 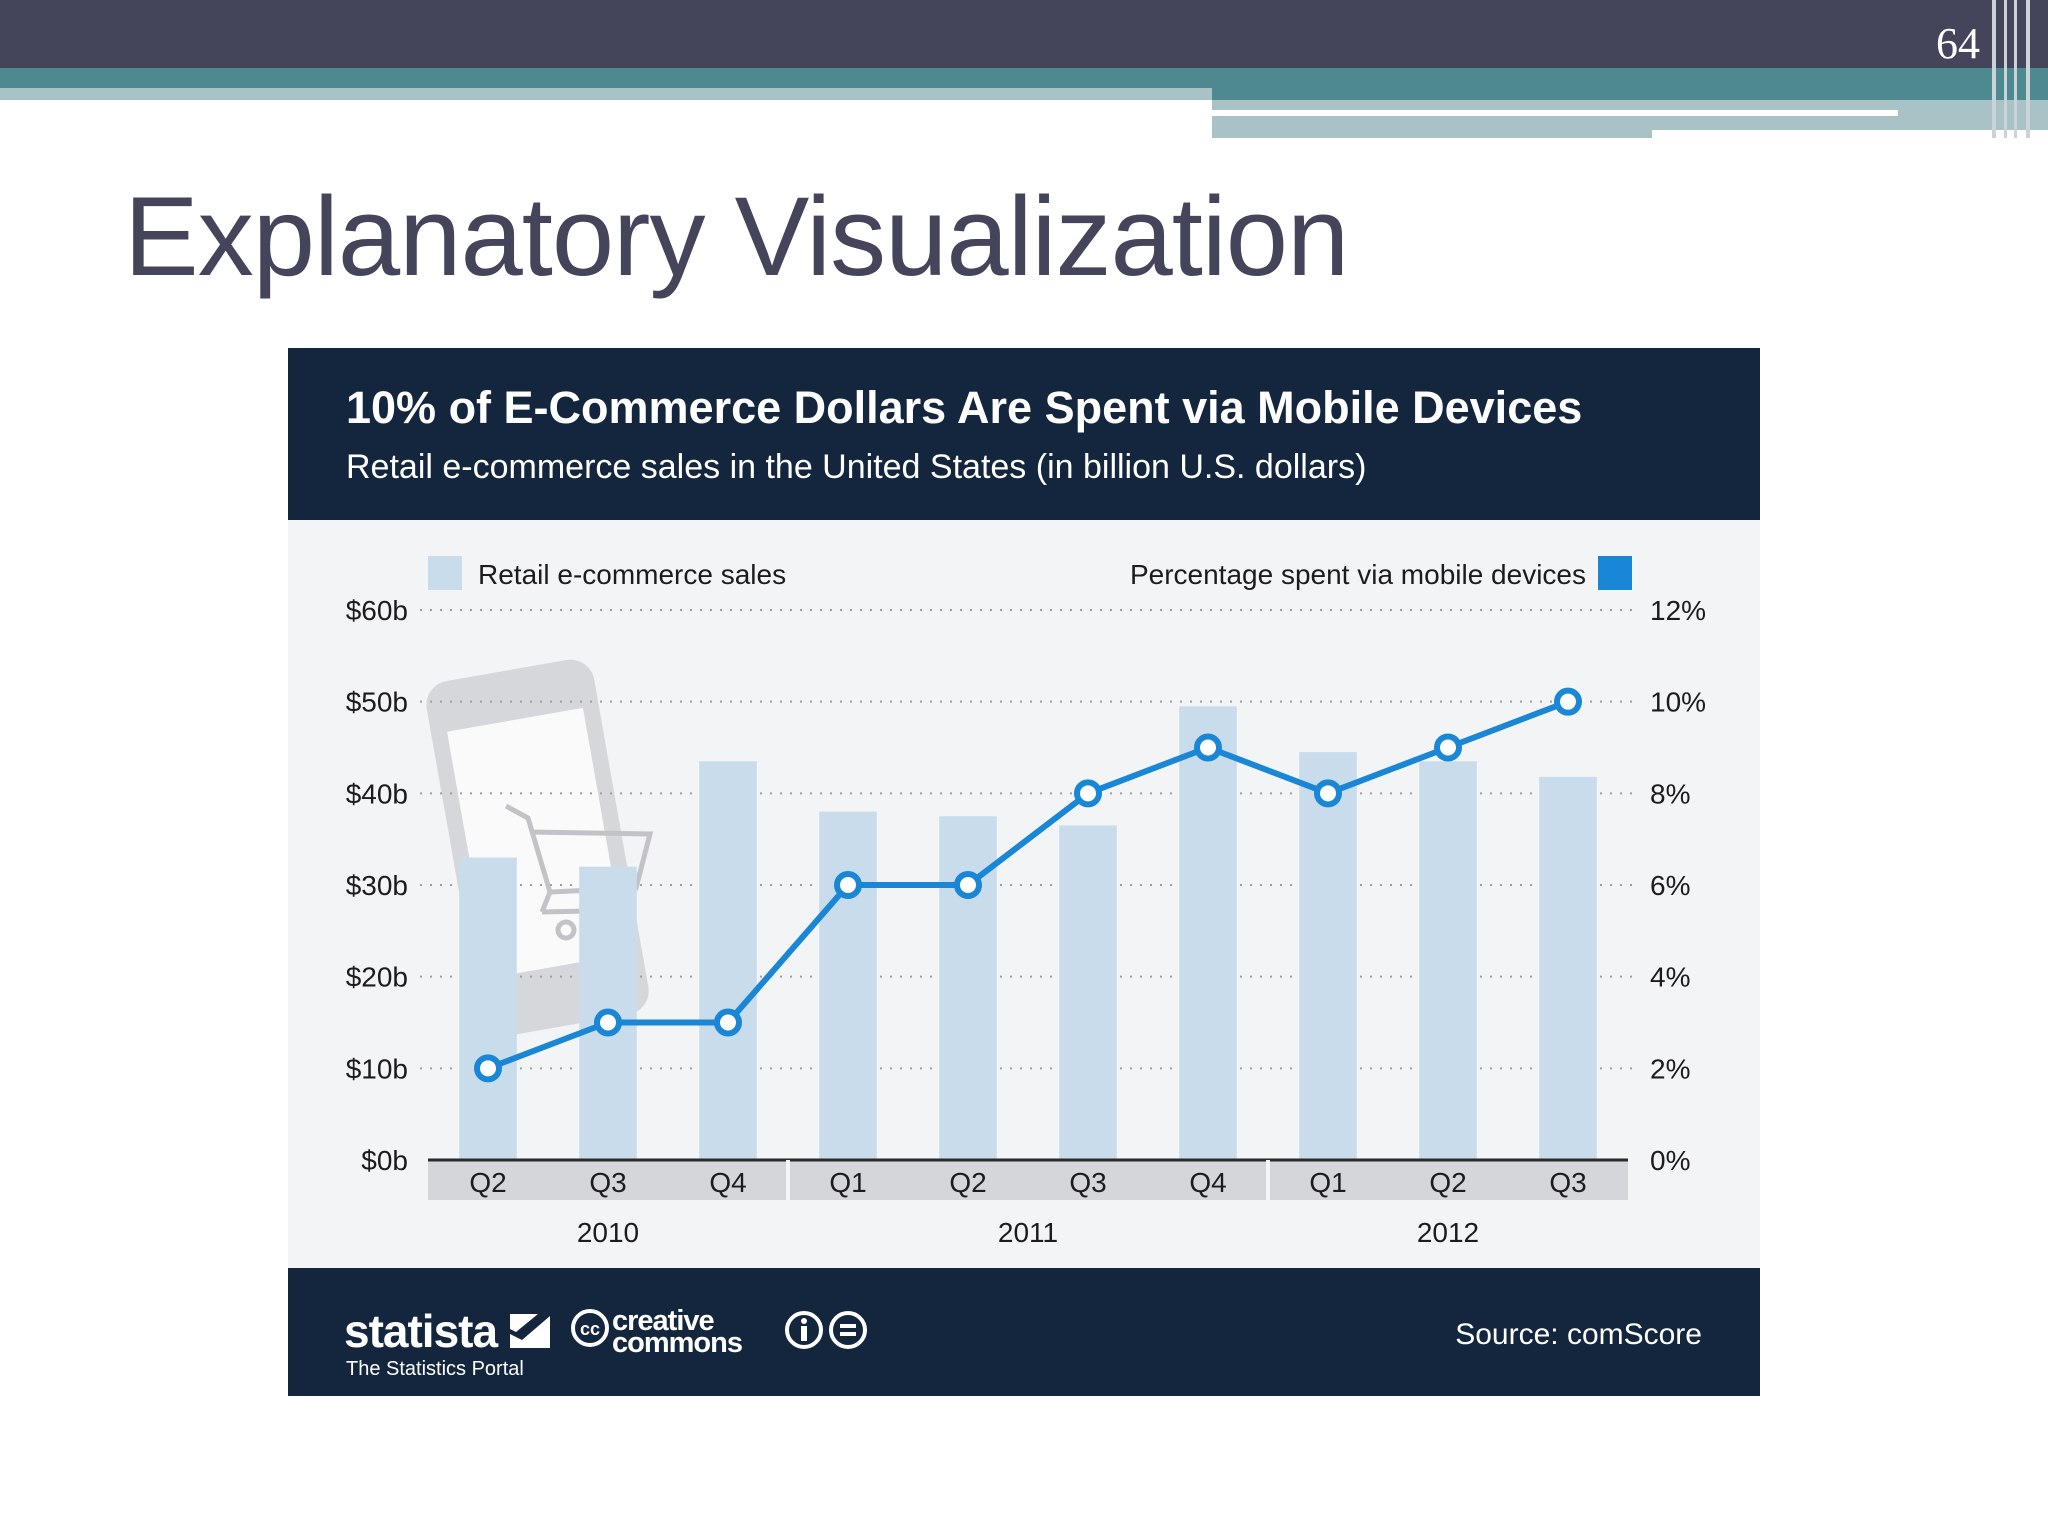 What do you see at coordinates (445, 573) in the screenshot?
I see `legend-swatch-sales` at bounding box center [445, 573].